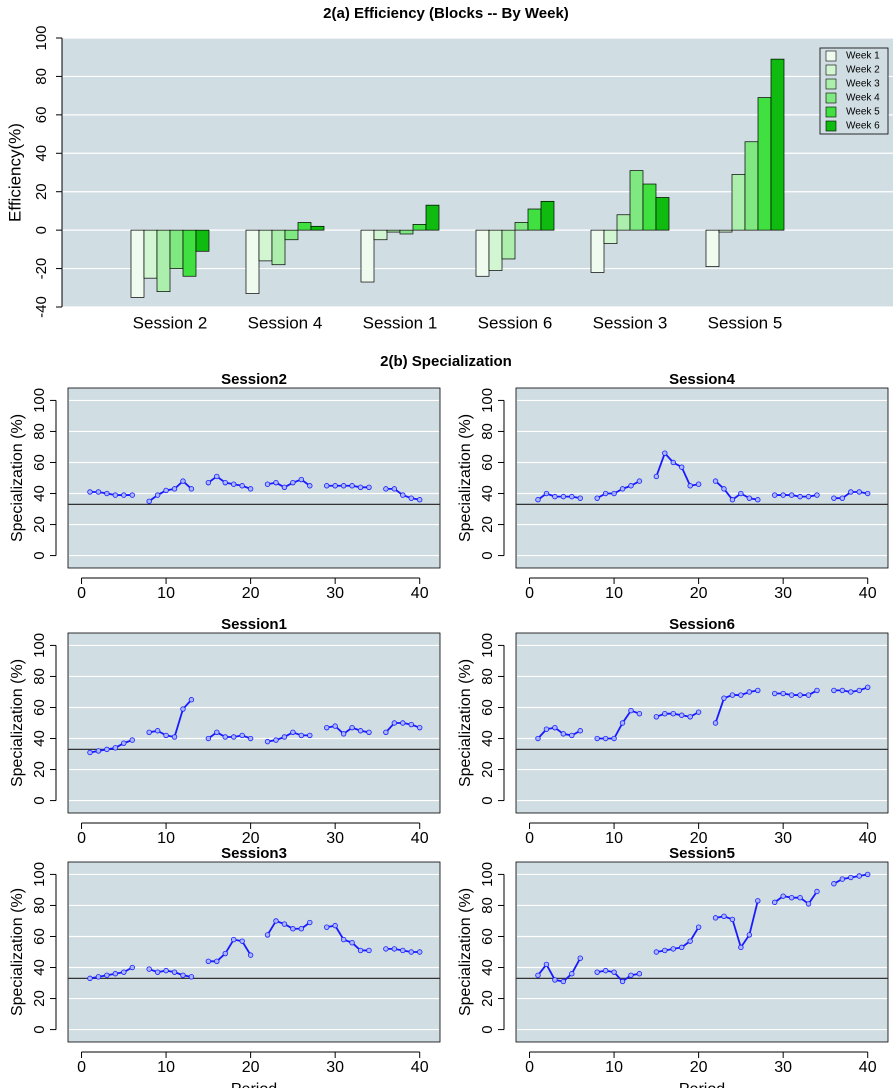 The height and width of the screenshot is (1088, 893). Describe the element at coordinates (285, 322) in the screenshot. I see `x-tick-label: Session 4` at that location.